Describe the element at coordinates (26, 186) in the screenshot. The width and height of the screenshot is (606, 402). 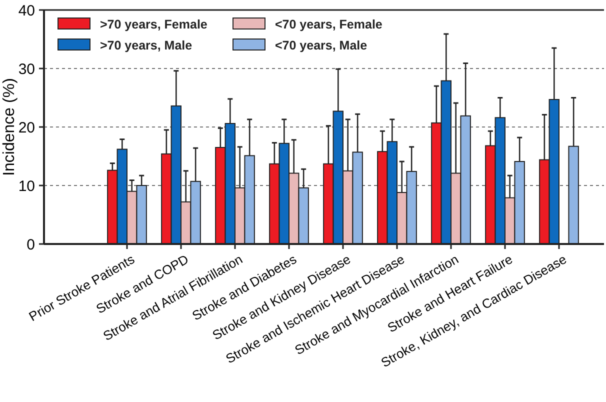
I see `y-tick-label: 10` at that location.